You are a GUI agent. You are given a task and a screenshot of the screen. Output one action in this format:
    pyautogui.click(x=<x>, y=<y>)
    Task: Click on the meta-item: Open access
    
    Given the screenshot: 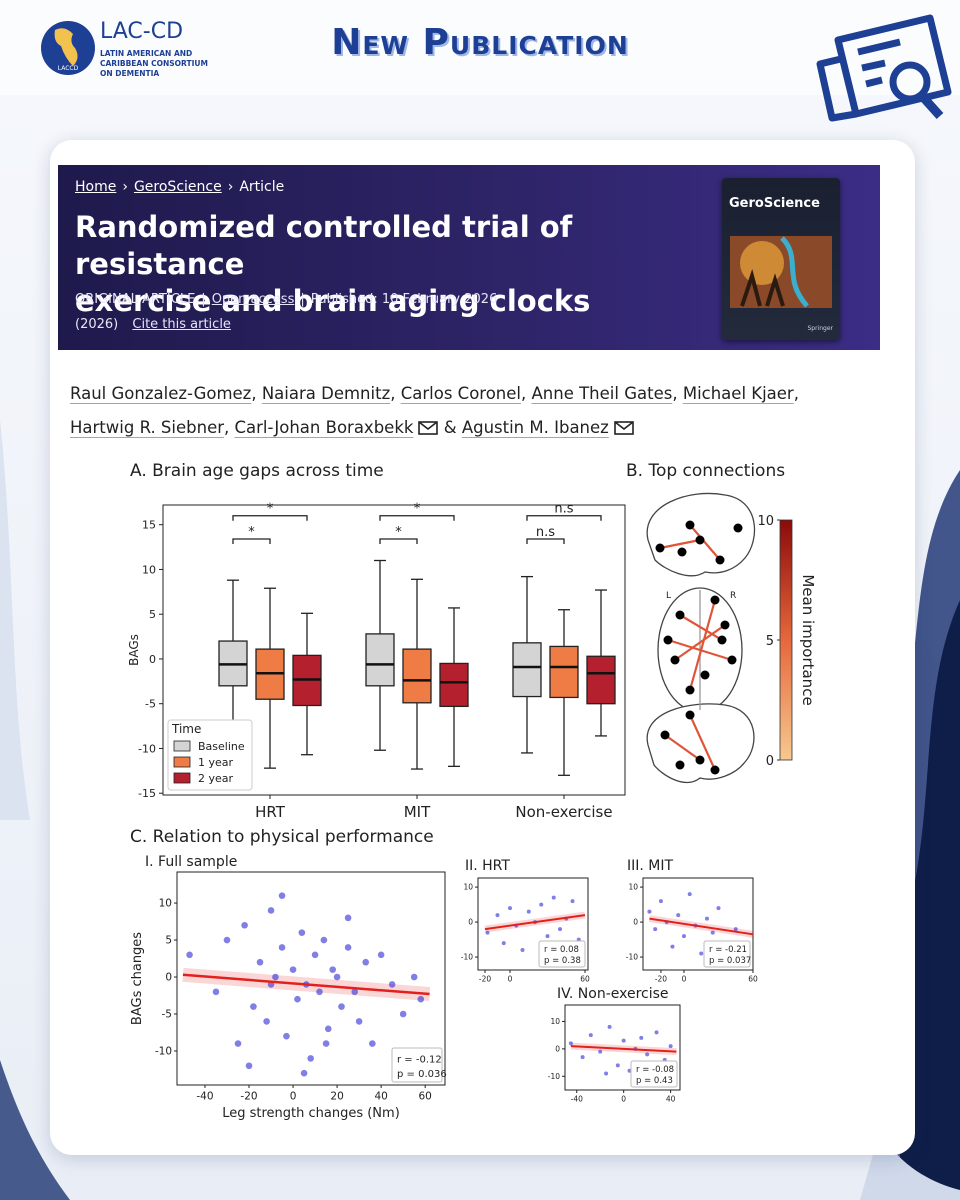 What is the action you would take?
    pyautogui.click(x=253, y=299)
    